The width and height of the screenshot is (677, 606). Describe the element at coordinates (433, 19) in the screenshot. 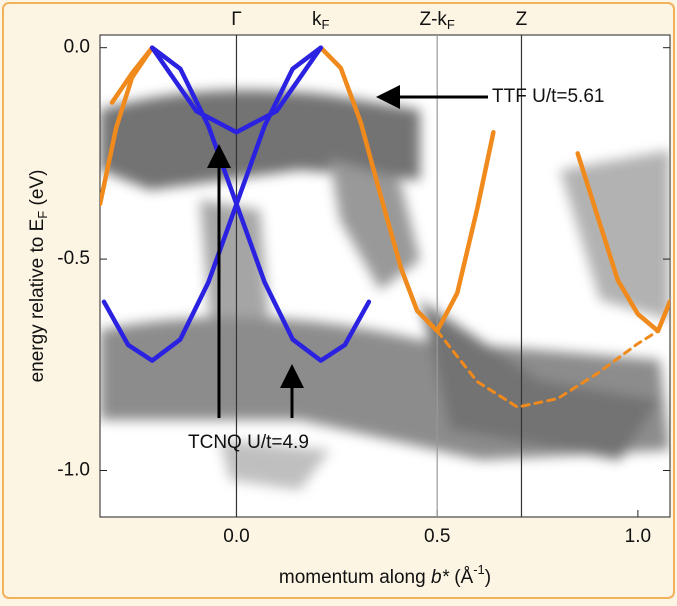

I see `marker-text: Z-k` at that location.